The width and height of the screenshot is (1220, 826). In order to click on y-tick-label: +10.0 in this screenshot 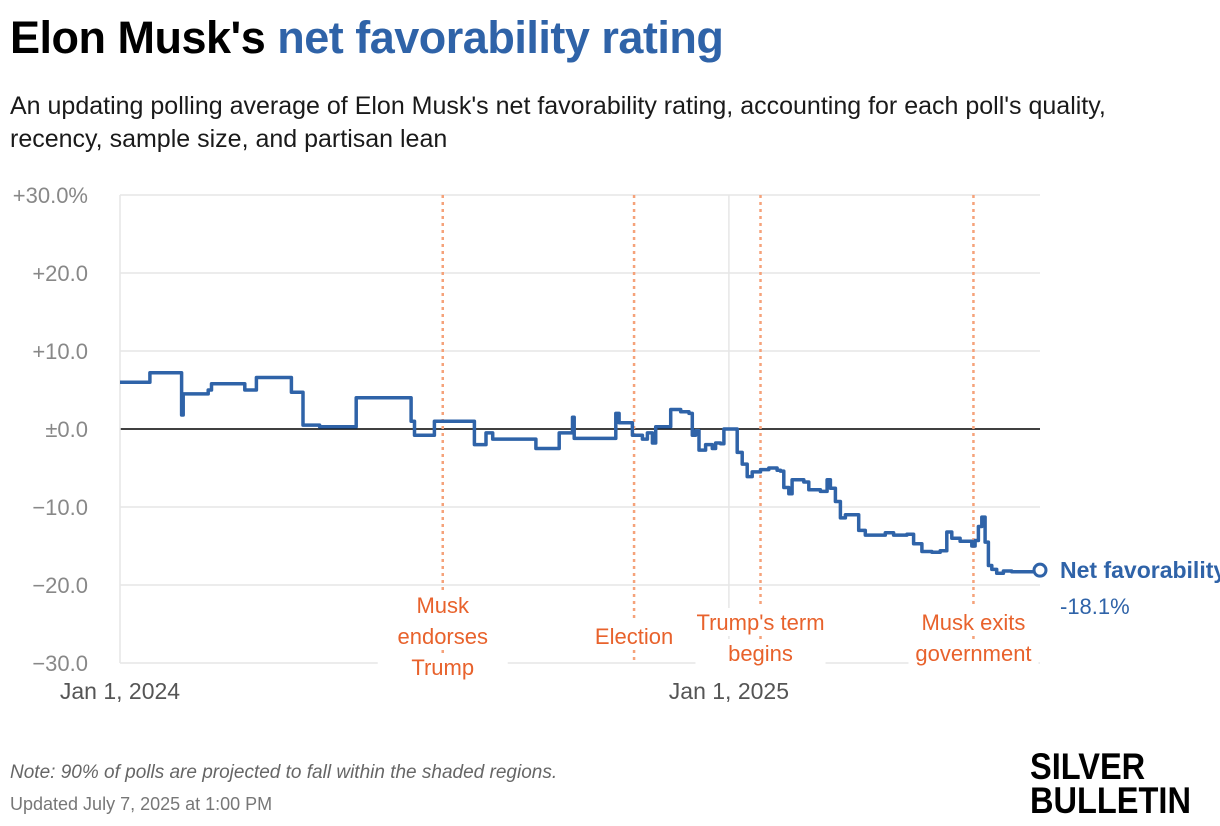, I will do `click(60, 351)`.